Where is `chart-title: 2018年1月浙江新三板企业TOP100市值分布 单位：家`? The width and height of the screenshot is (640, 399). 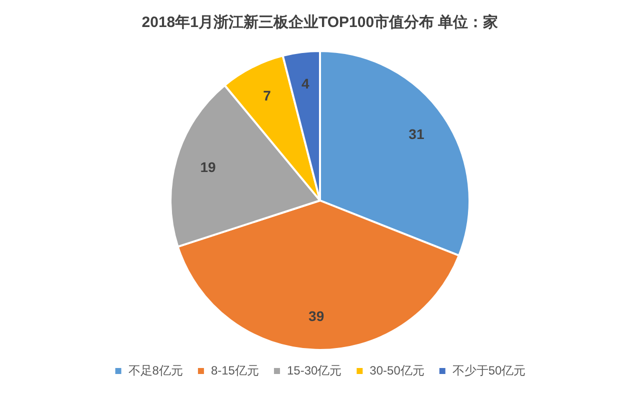 chart-title: 2018年1月浙江新三板企业TOP100市值分布 单位：家 is located at coordinates (320, 22).